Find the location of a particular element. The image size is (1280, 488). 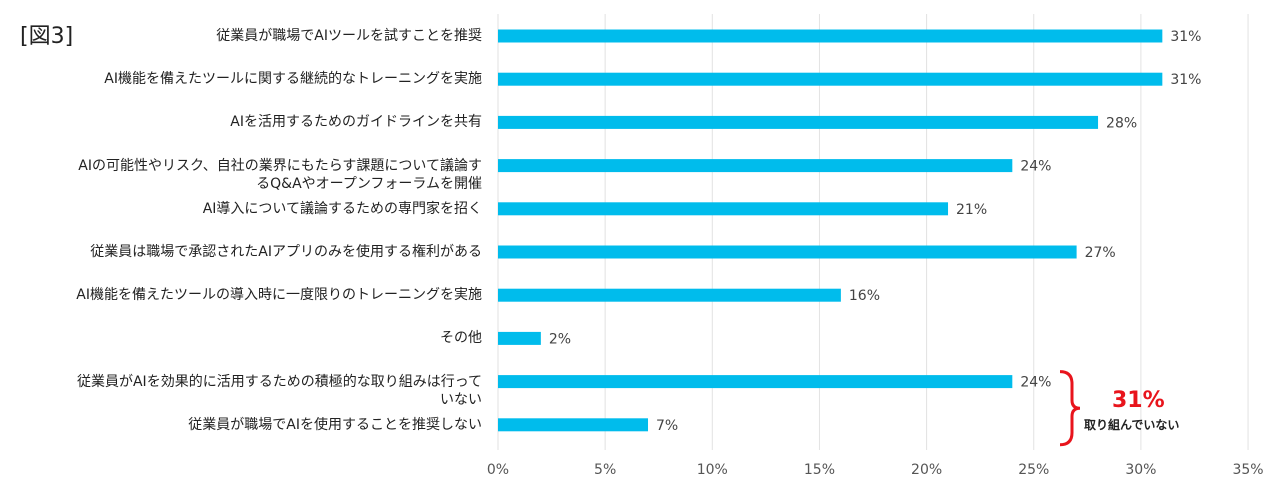

value-label: 2% is located at coordinates (560, 339).